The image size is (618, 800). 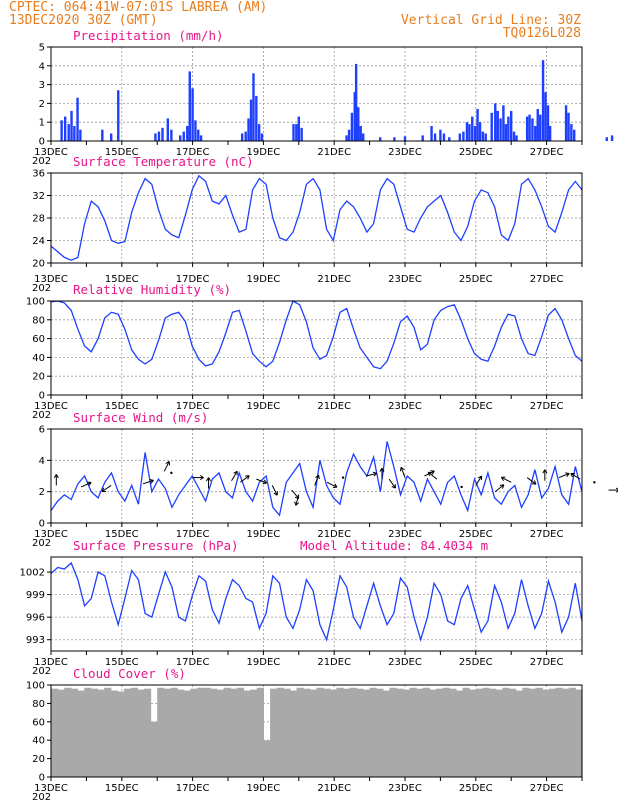 What do you see at coordinates (42, 142) in the screenshot?
I see `y-tick-label: 0` at bounding box center [42, 142].